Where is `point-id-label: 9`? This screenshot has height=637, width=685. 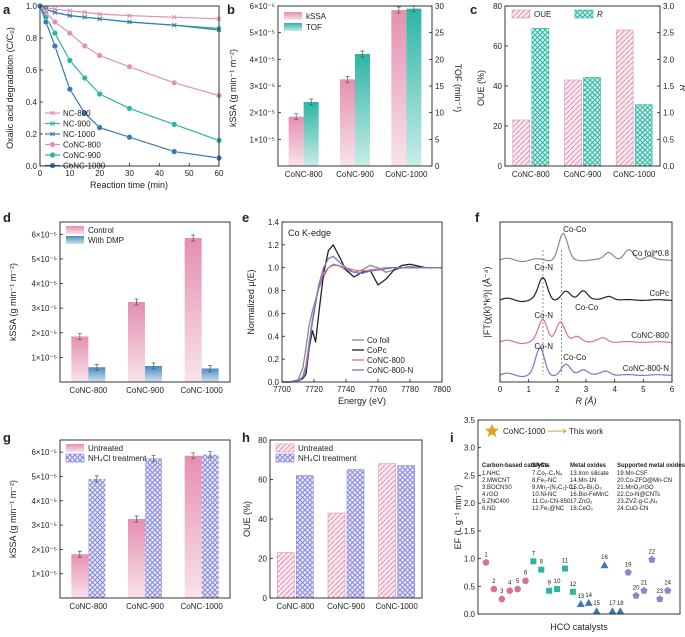 point-id-label: 9 is located at coordinates (550, 584).